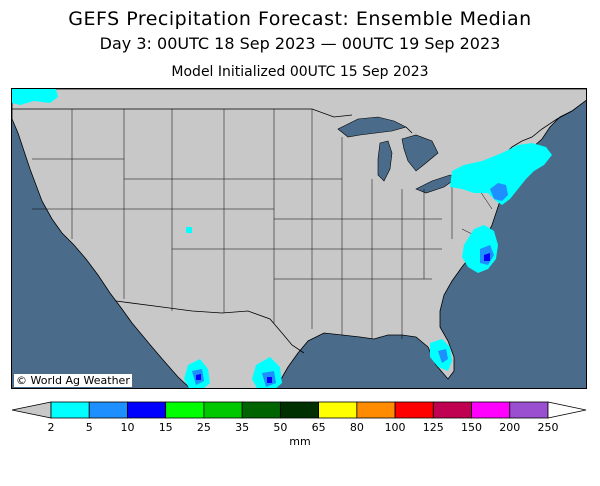 Image resolution: width=600 pixels, height=486 pixels. I want to click on color-bar-tick-label: 10, so click(127, 427).